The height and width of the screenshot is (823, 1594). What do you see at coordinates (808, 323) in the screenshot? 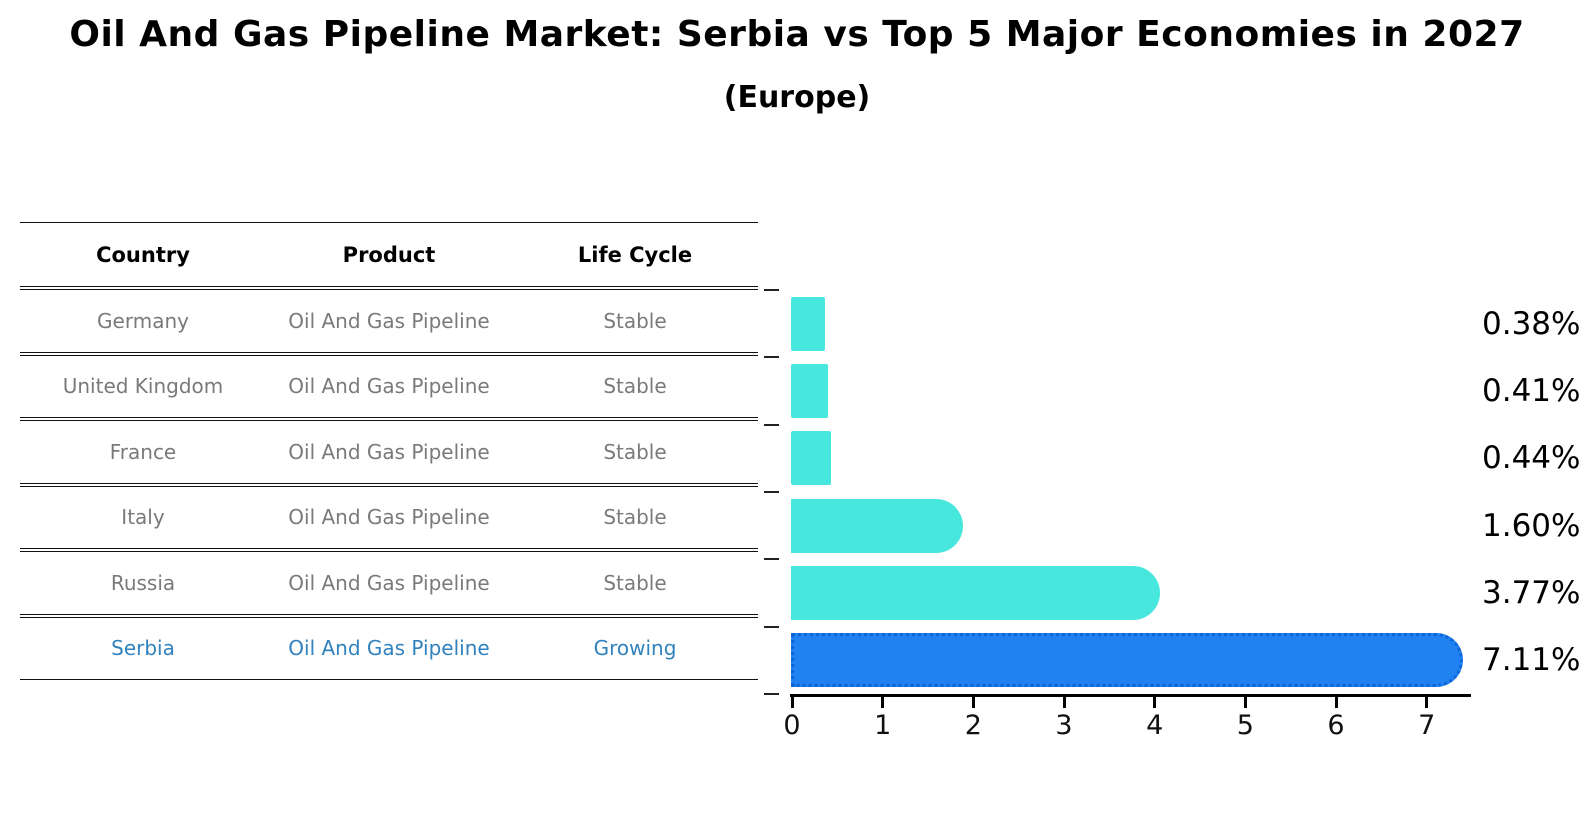
I see `bar-germany` at bounding box center [808, 323].